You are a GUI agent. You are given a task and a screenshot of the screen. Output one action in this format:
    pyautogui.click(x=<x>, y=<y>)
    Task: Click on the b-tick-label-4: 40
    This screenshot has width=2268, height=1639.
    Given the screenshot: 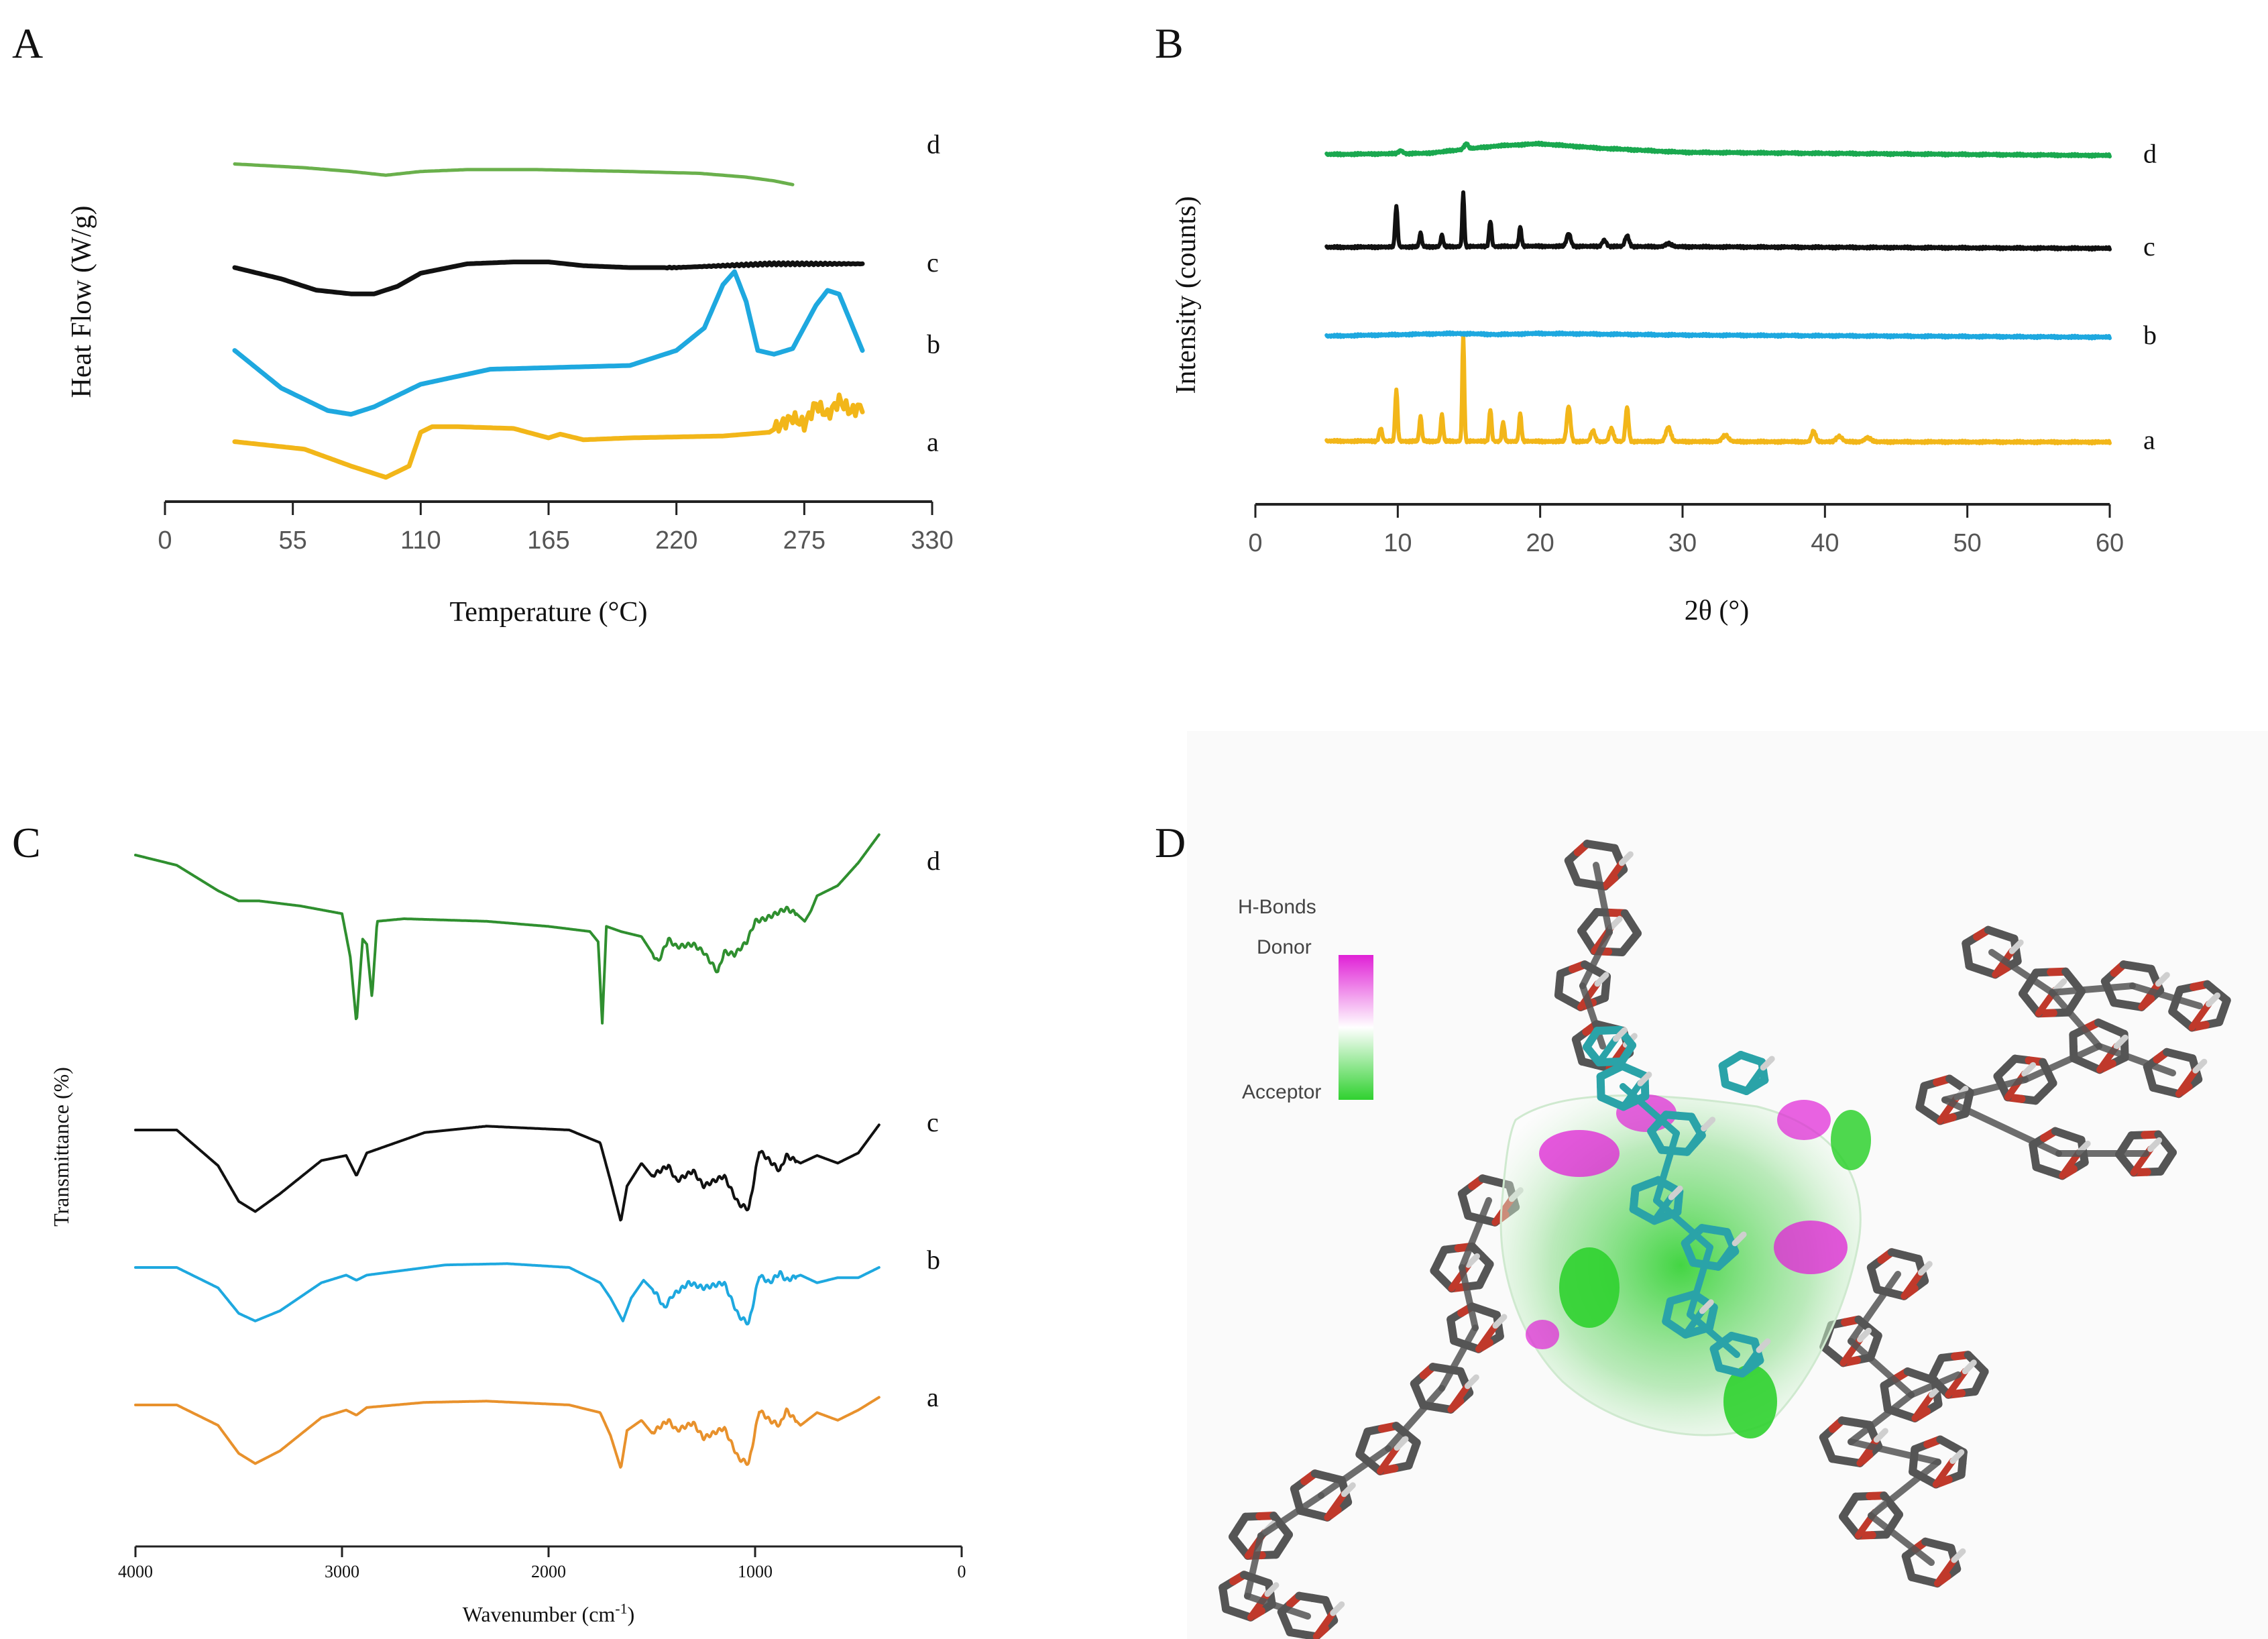 What is the action you would take?
    pyautogui.click(x=1825, y=543)
    